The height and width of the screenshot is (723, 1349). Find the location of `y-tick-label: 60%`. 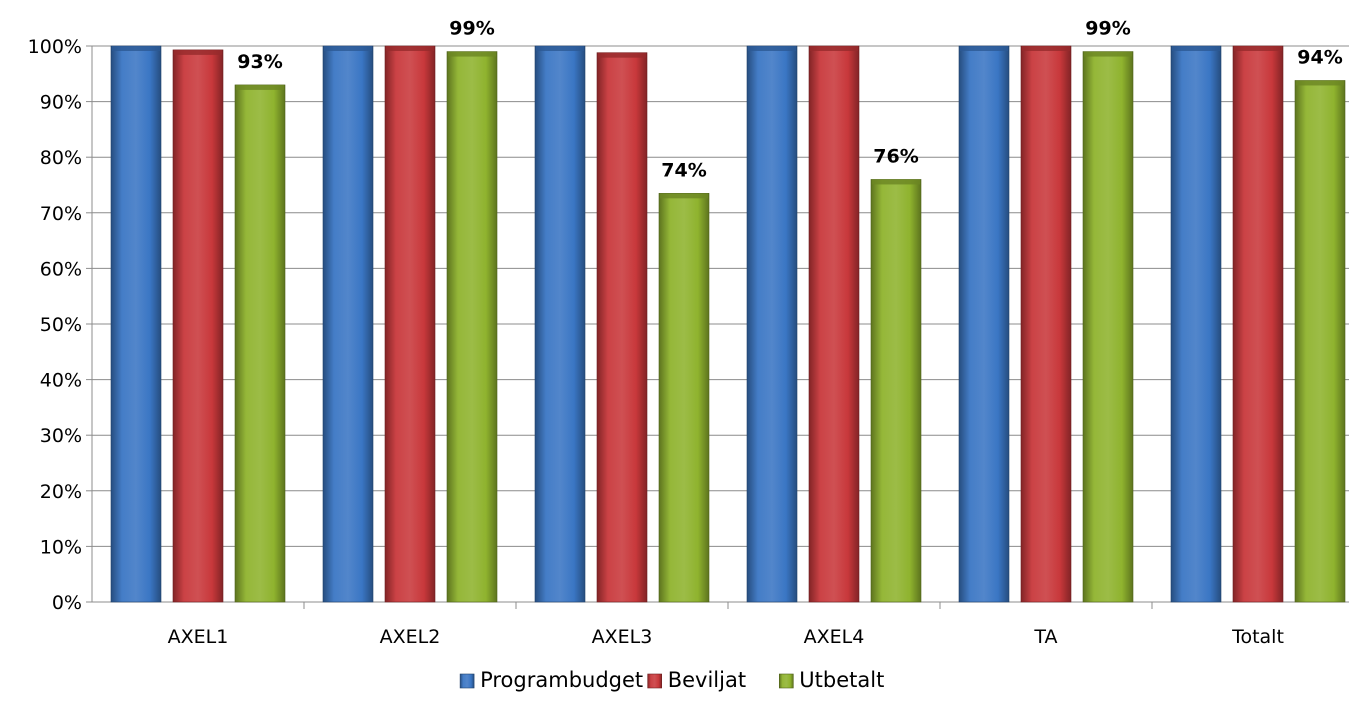

y-tick-label: 60% is located at coordinates (61, 269).